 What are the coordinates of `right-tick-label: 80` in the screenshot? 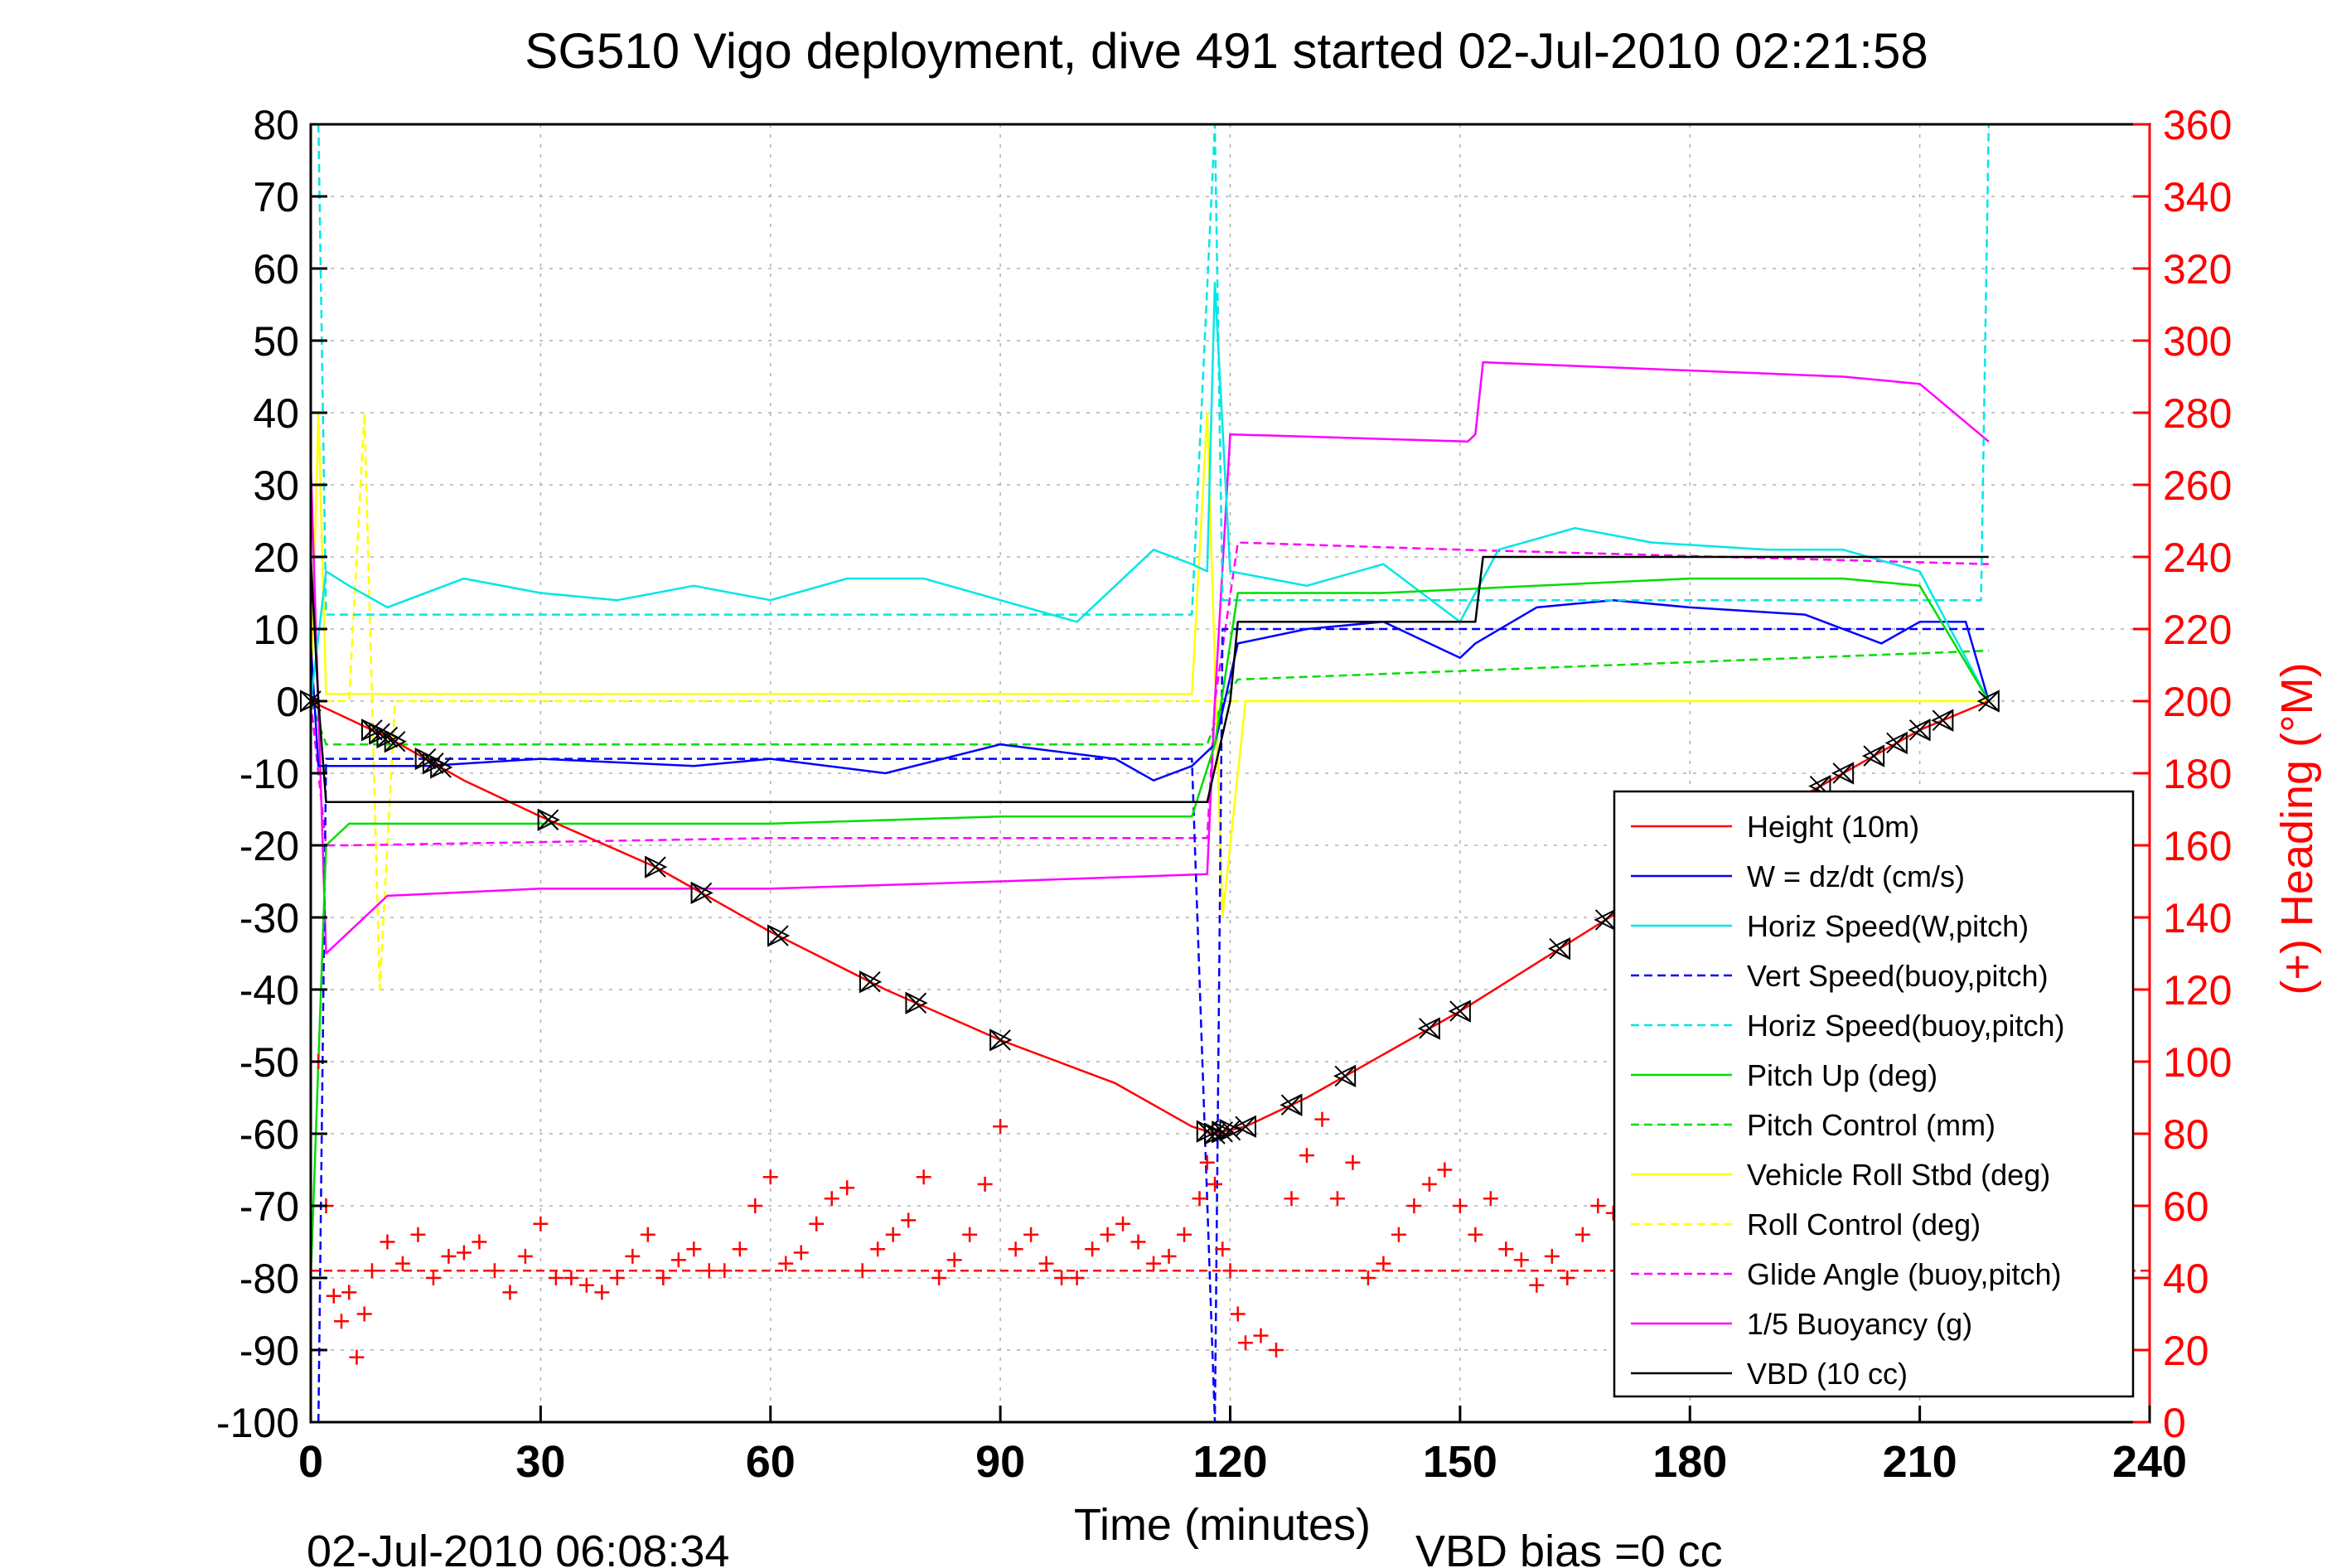 It's located at (2186, 1134).